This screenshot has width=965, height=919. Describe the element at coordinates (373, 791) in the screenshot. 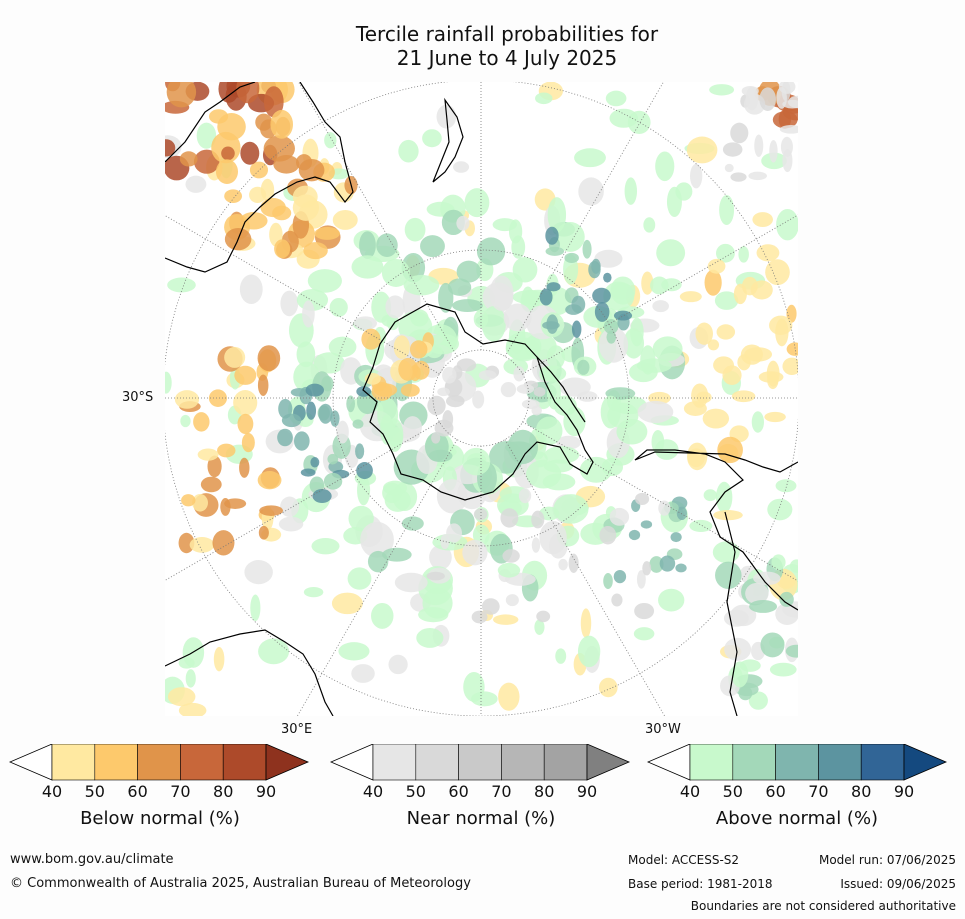

I see `colorbar-tick-label: 40` at that location.